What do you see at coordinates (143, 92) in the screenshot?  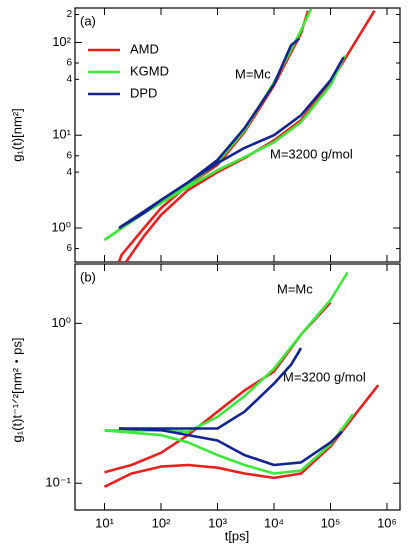 I see `legend-label: DPD` at bounding box center [143, 92].